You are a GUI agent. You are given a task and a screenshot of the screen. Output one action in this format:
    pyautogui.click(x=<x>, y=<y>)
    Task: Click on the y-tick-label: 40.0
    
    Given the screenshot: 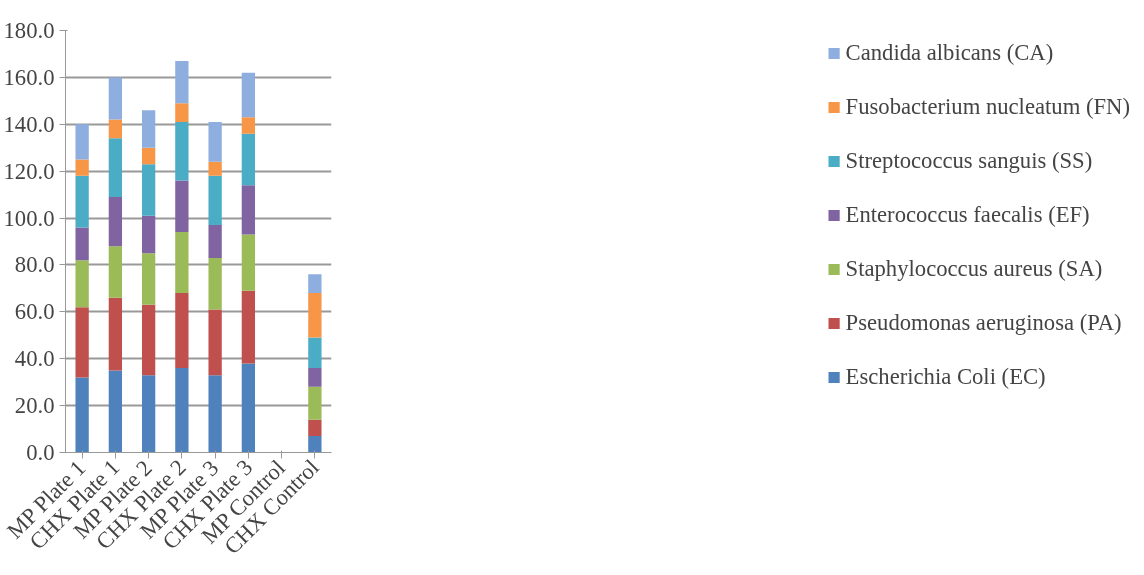 What is the action you would take?
    pyautogui.click(x=34, y=359)
    